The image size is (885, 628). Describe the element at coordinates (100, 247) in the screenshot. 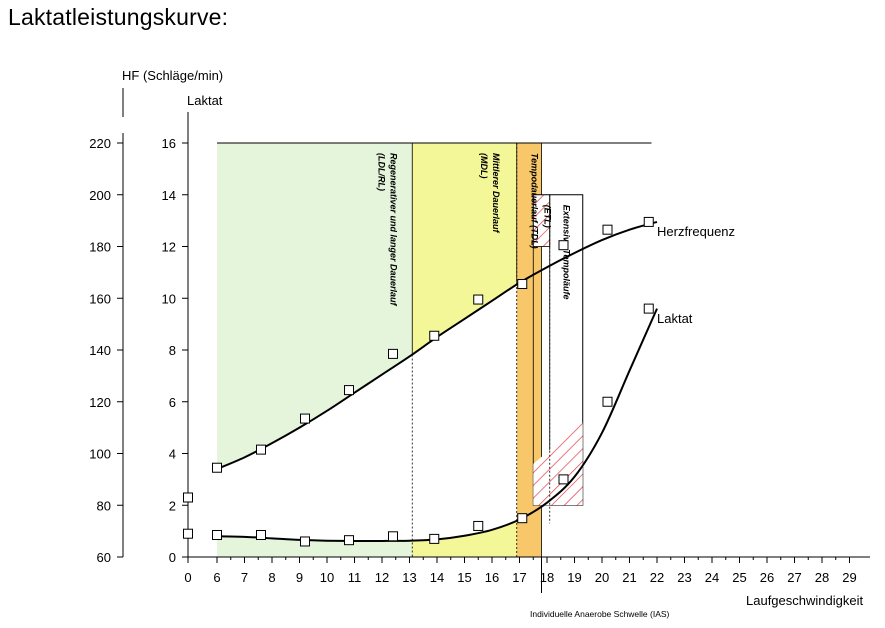

I see `y-left-tick-label: 180` at that location.